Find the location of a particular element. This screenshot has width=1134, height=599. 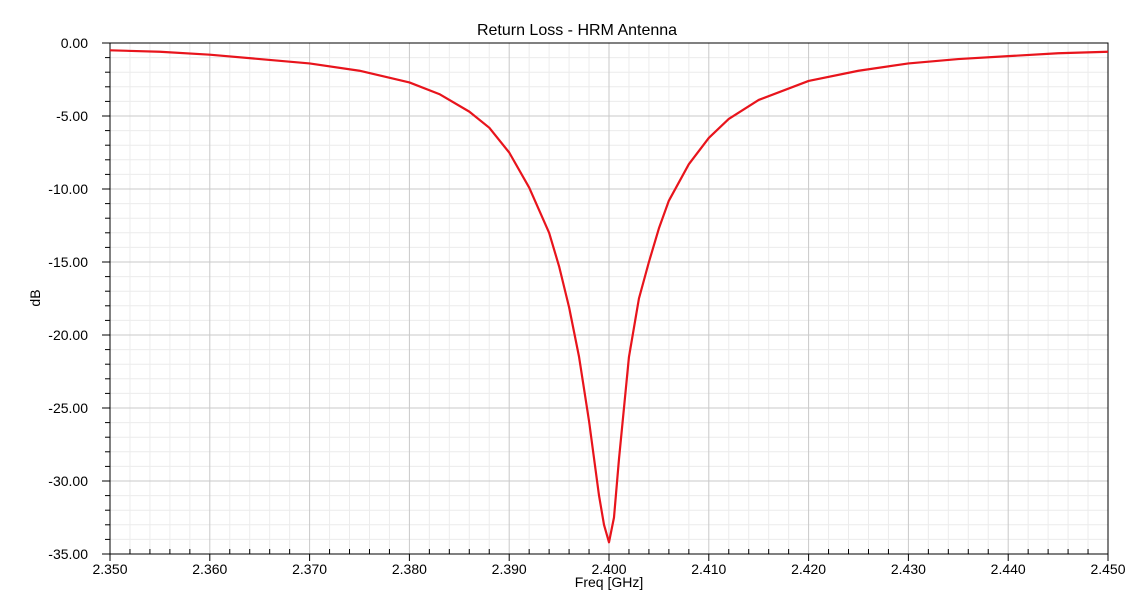

x-tick-label: 2.410 is located at coordinates (708, 569).